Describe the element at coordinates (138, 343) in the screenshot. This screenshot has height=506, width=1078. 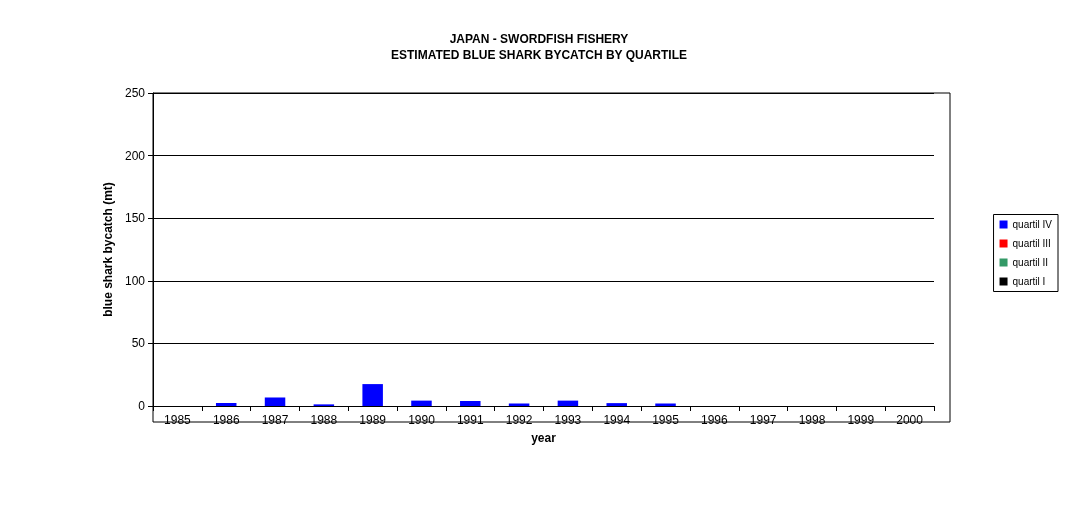
I see `y-tick-label: 50` at that location.